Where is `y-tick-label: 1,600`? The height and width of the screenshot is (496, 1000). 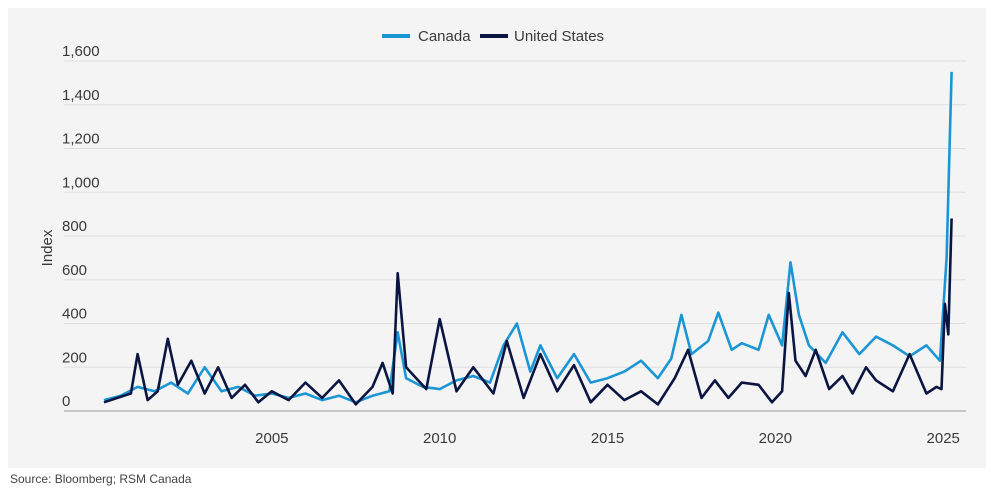 y-tick-label: 1,600 is located at coordinates (81, 51).